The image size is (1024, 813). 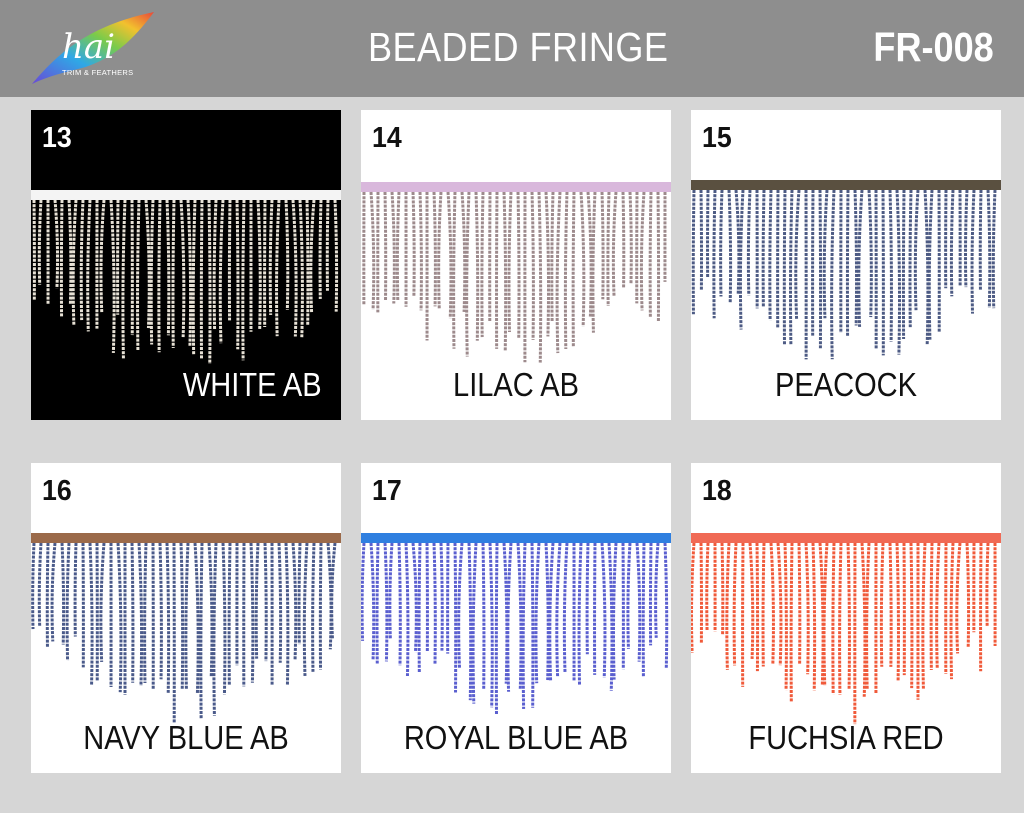 I want to click on swatch-card-15: 15 PEACOCK, so click(x=846, y=265).